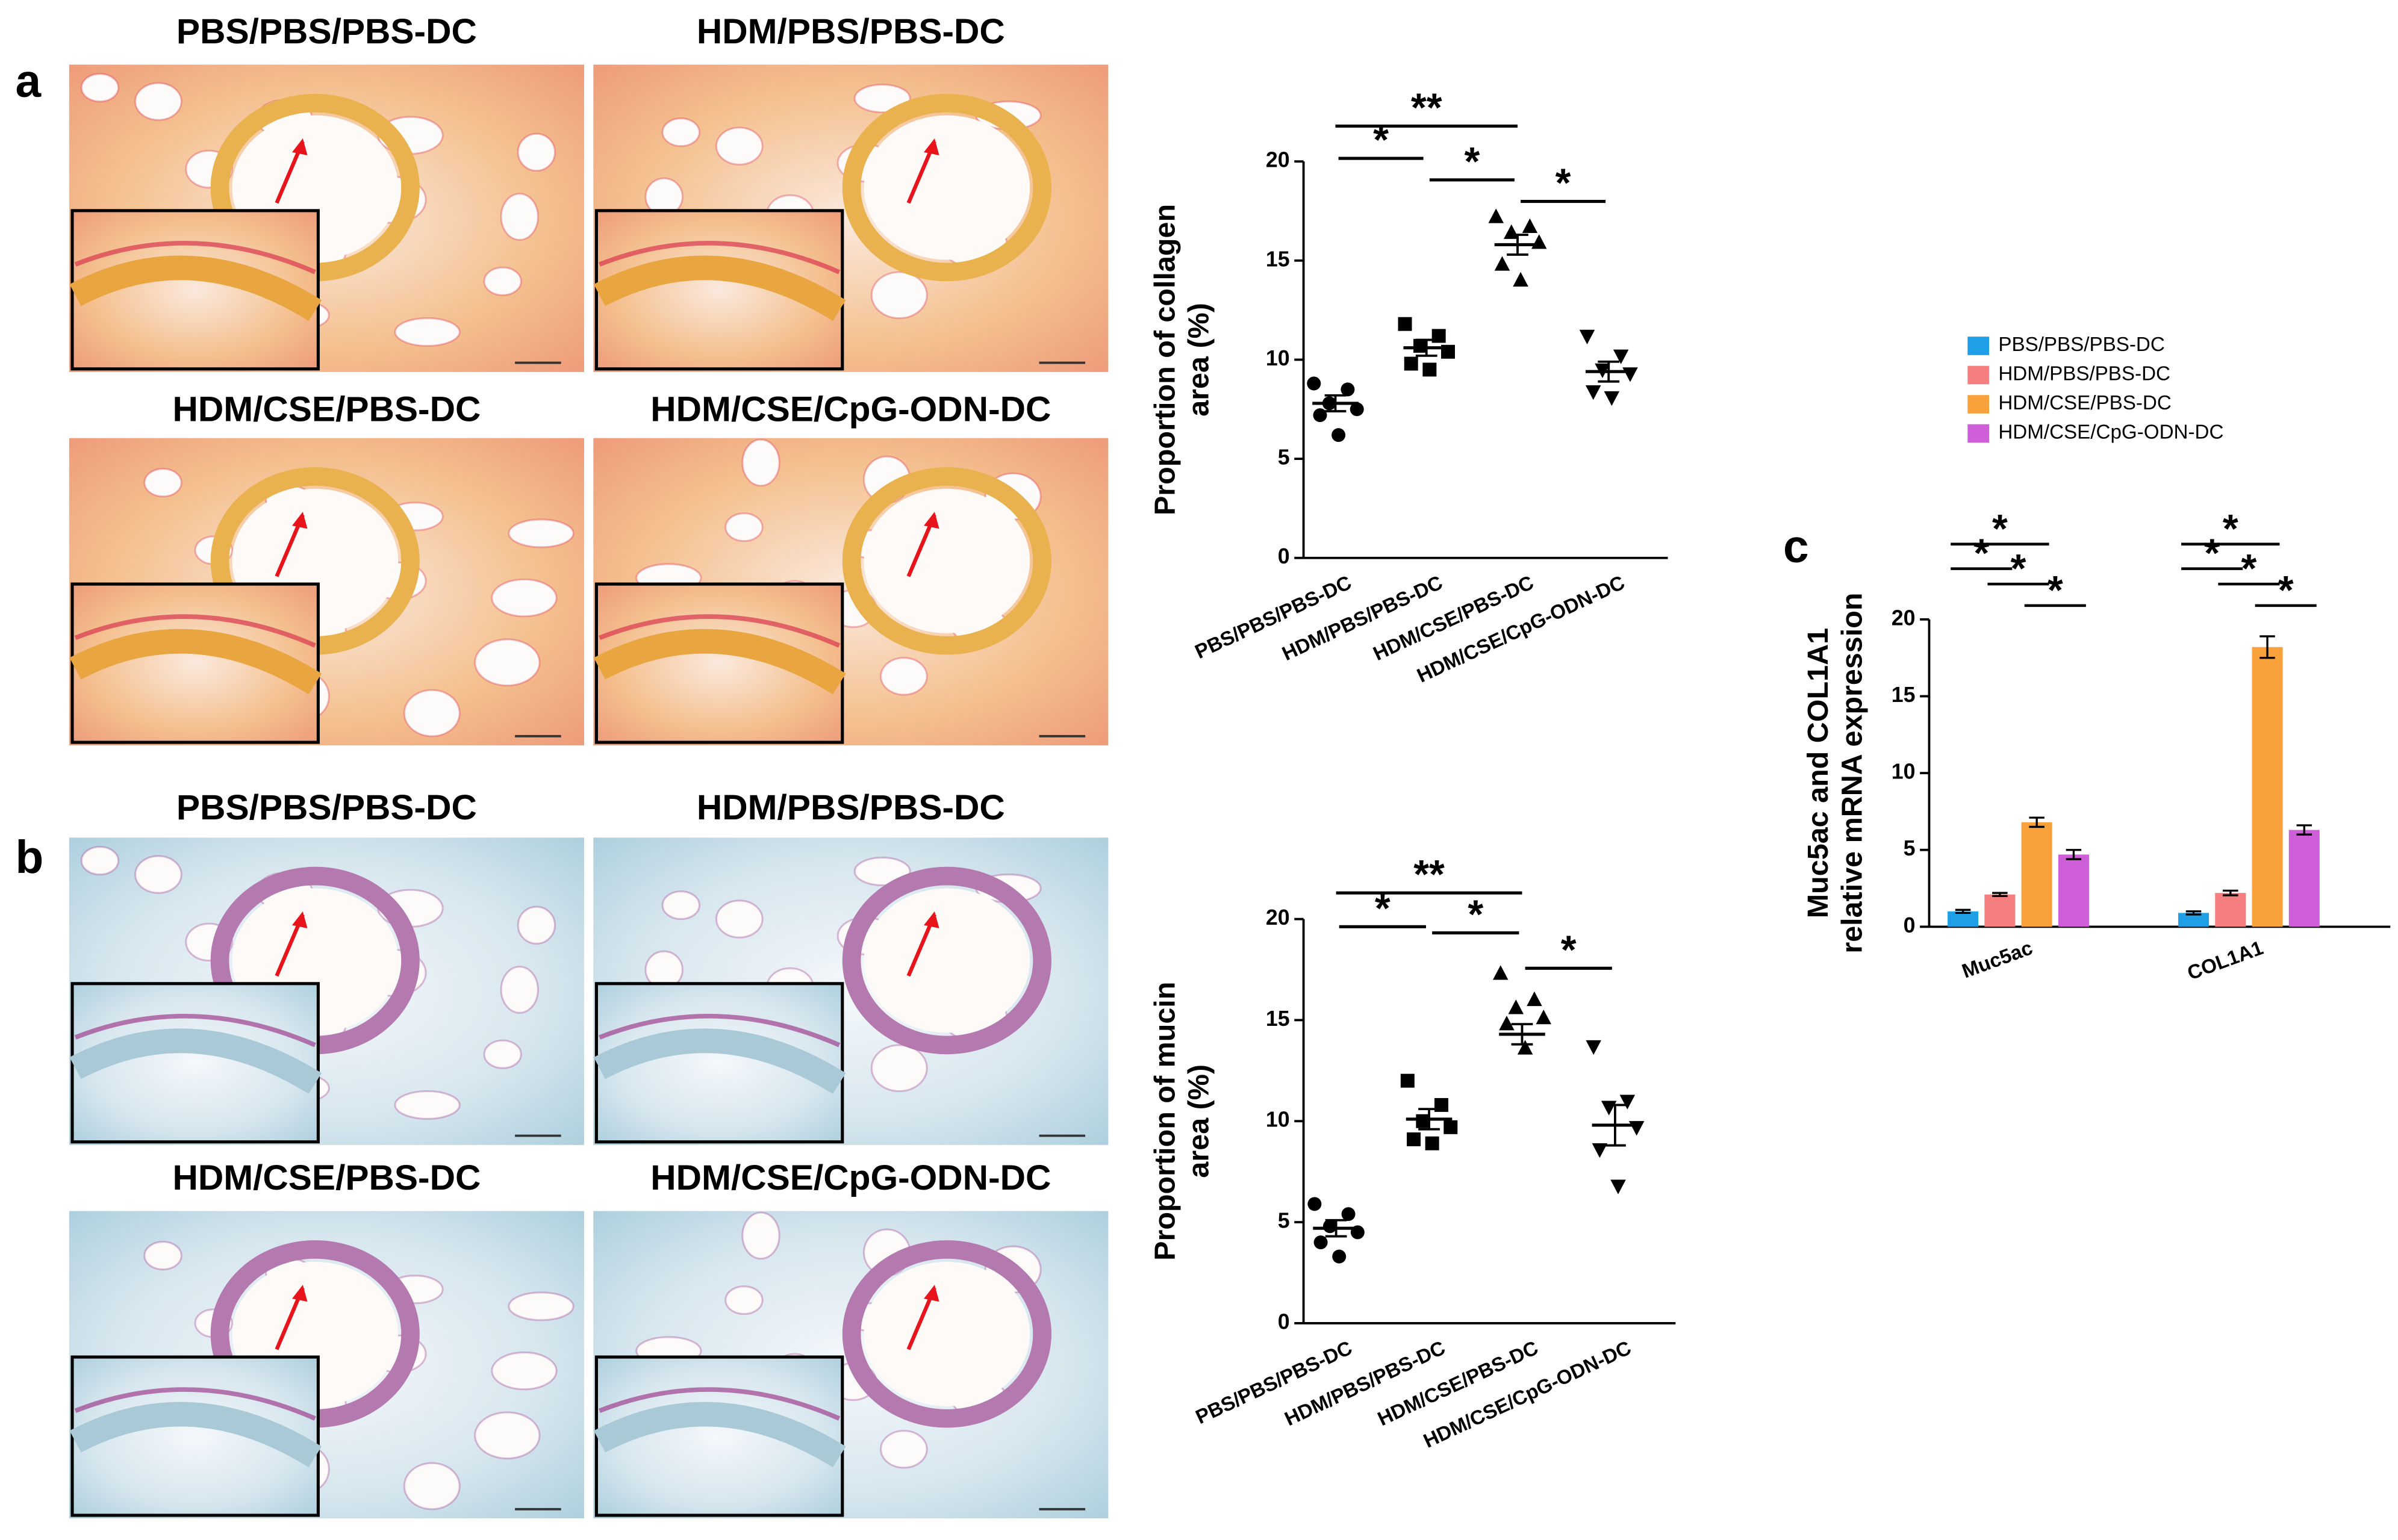  I want to click on y-axis-label-line: Muc5ac and COL1A1, so click(1818, 773).